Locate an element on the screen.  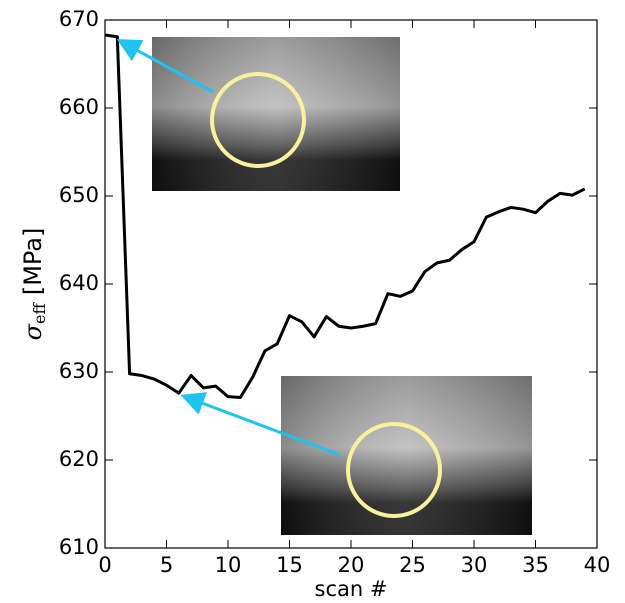
y-label-symbol: σ is located at coordinates (33, 331).